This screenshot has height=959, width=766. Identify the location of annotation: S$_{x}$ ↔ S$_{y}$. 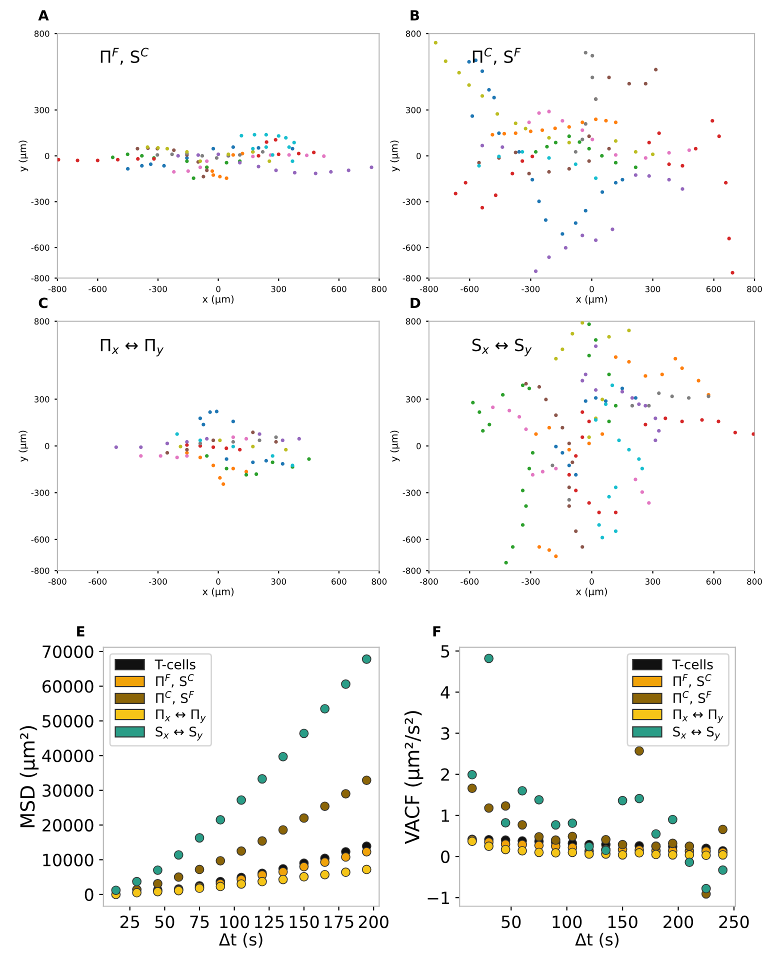
(502, 347).